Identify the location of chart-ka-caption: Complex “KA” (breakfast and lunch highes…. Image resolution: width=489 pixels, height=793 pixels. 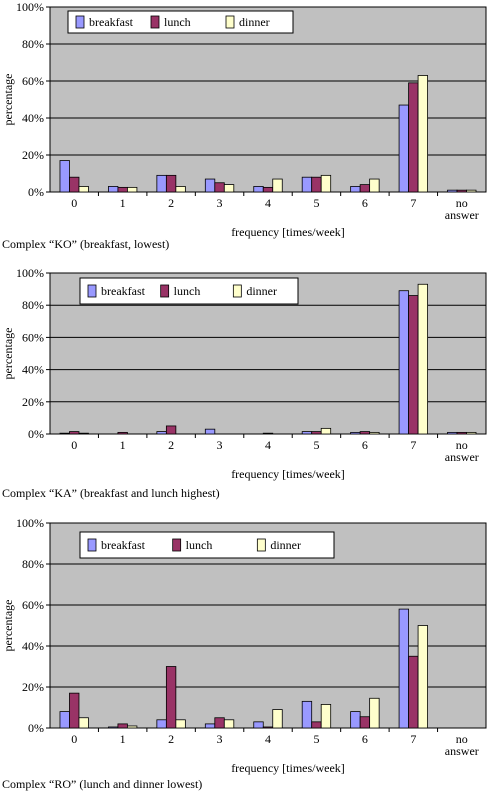
(111, 493).